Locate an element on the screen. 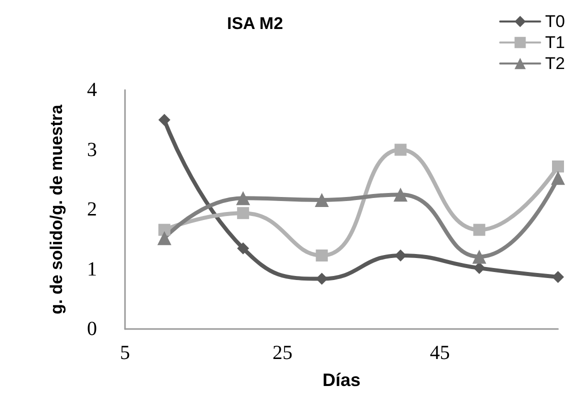 This screenshot has width=580, height=413. legend-label: T1 is located at coordinates (555, 42).